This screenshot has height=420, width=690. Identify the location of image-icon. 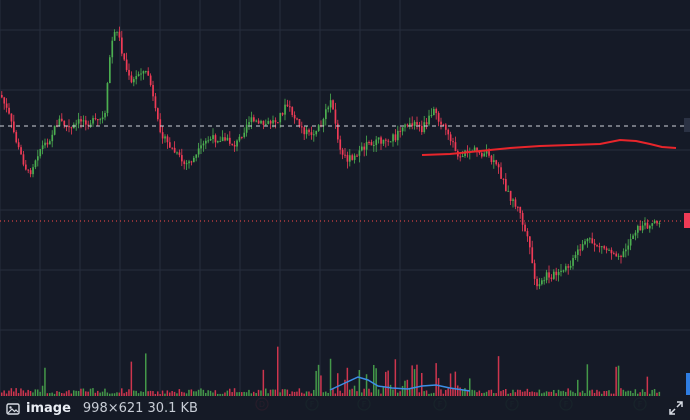
(13, 408).